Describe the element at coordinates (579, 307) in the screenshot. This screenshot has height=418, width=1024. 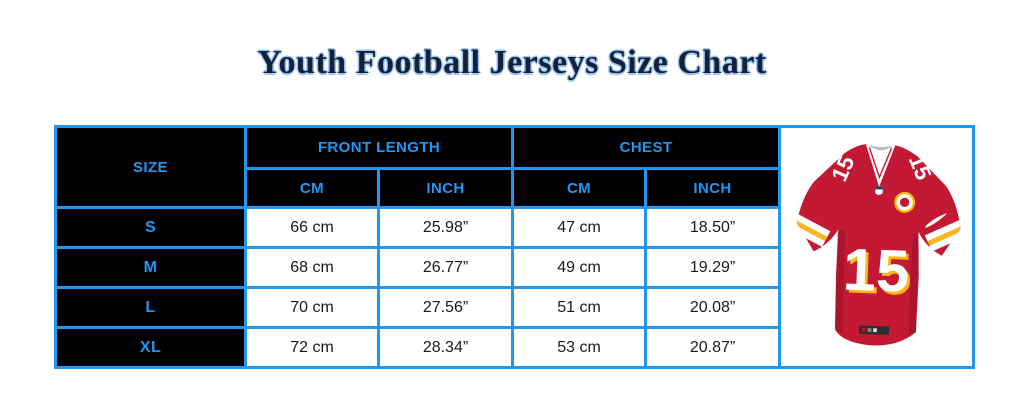
I see `chest-cm-l: 51 cm` at that location.